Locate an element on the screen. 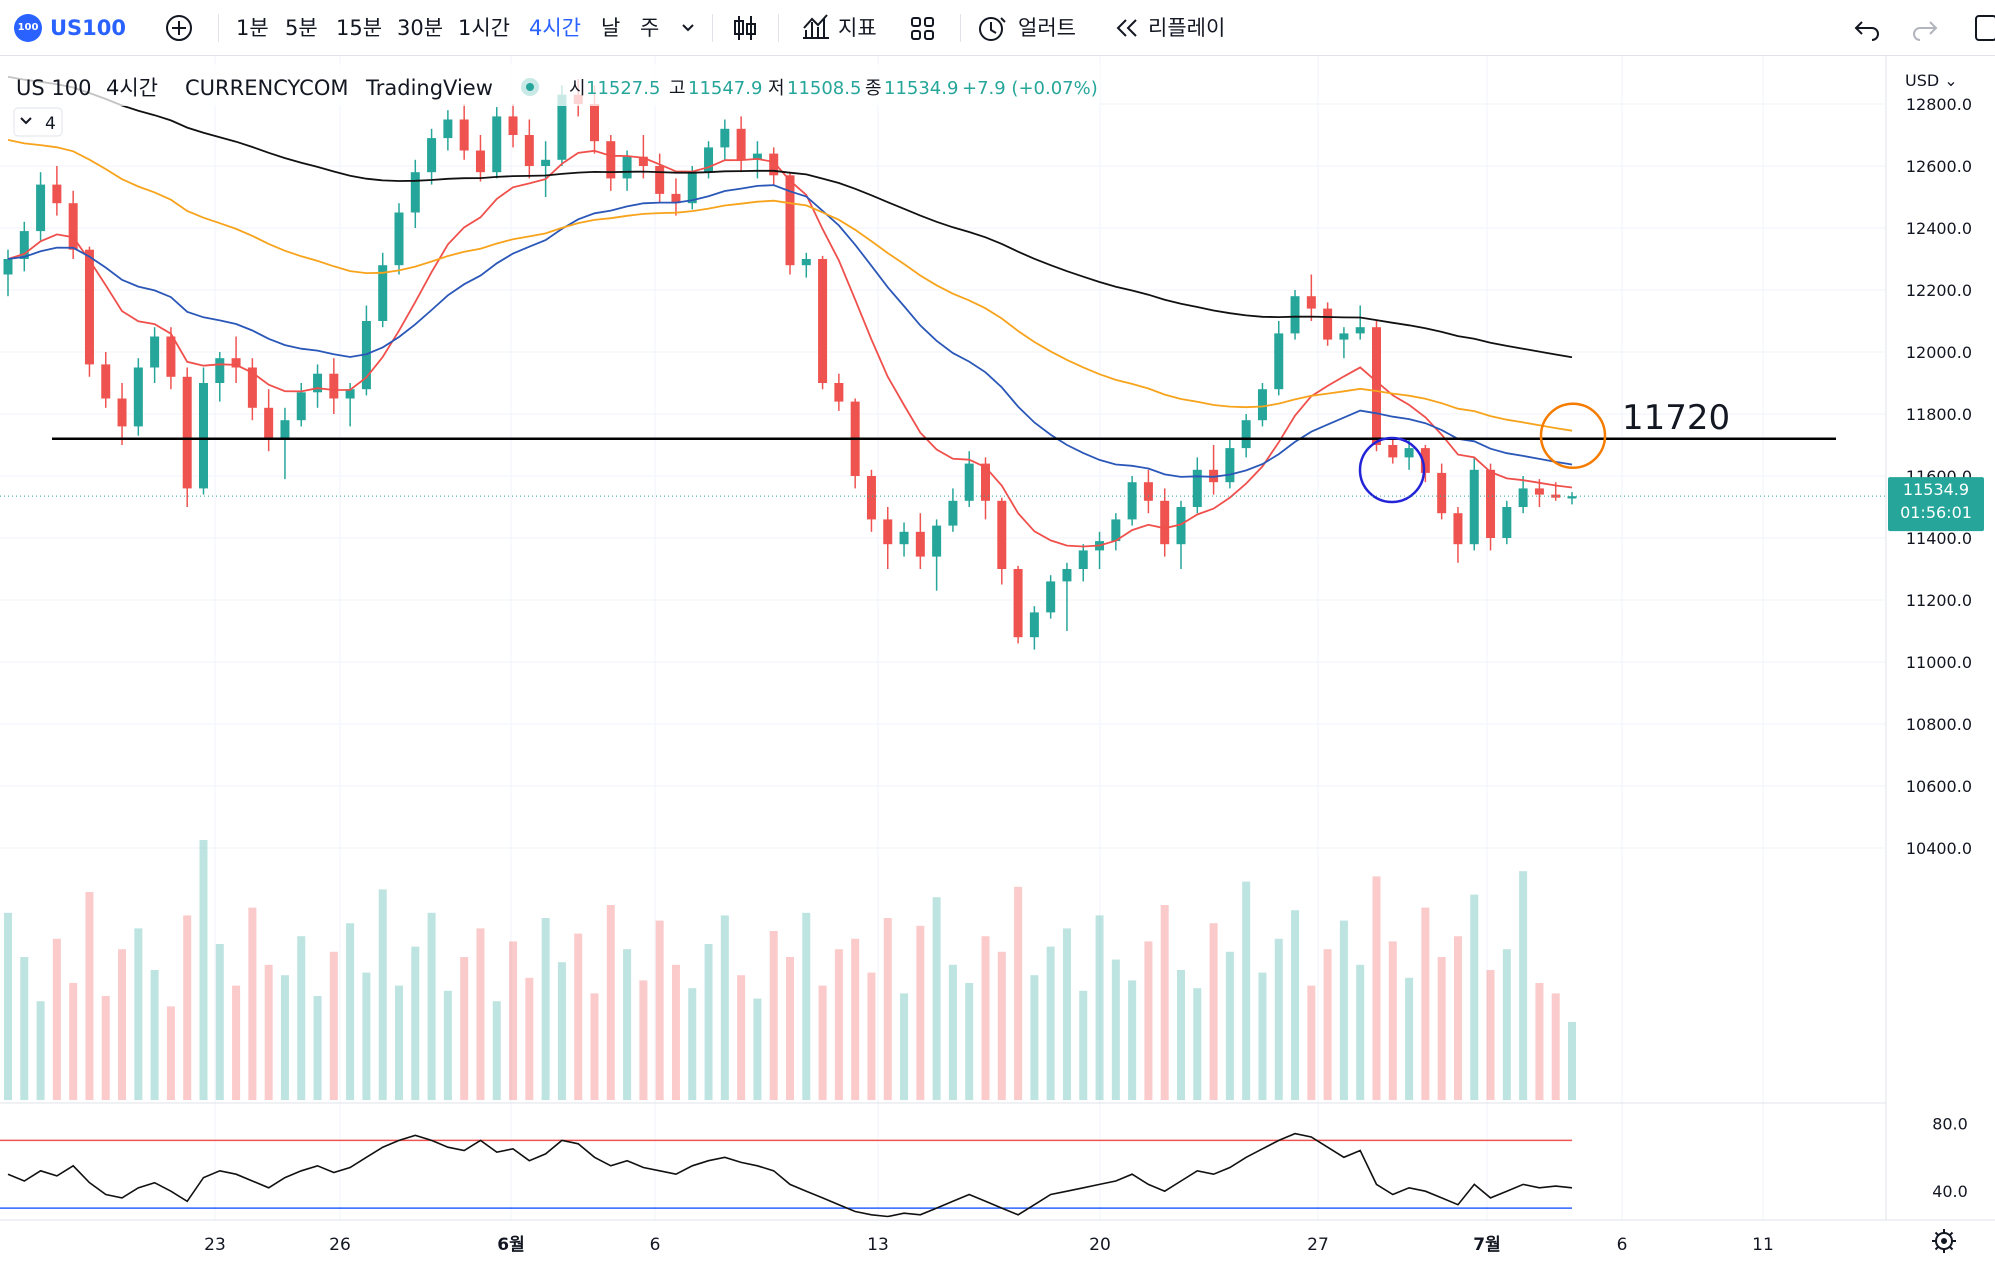 The height and width of the screenshot is (1263, 1995). legend-symbol: US 100 is located at coordinates (53, 88).